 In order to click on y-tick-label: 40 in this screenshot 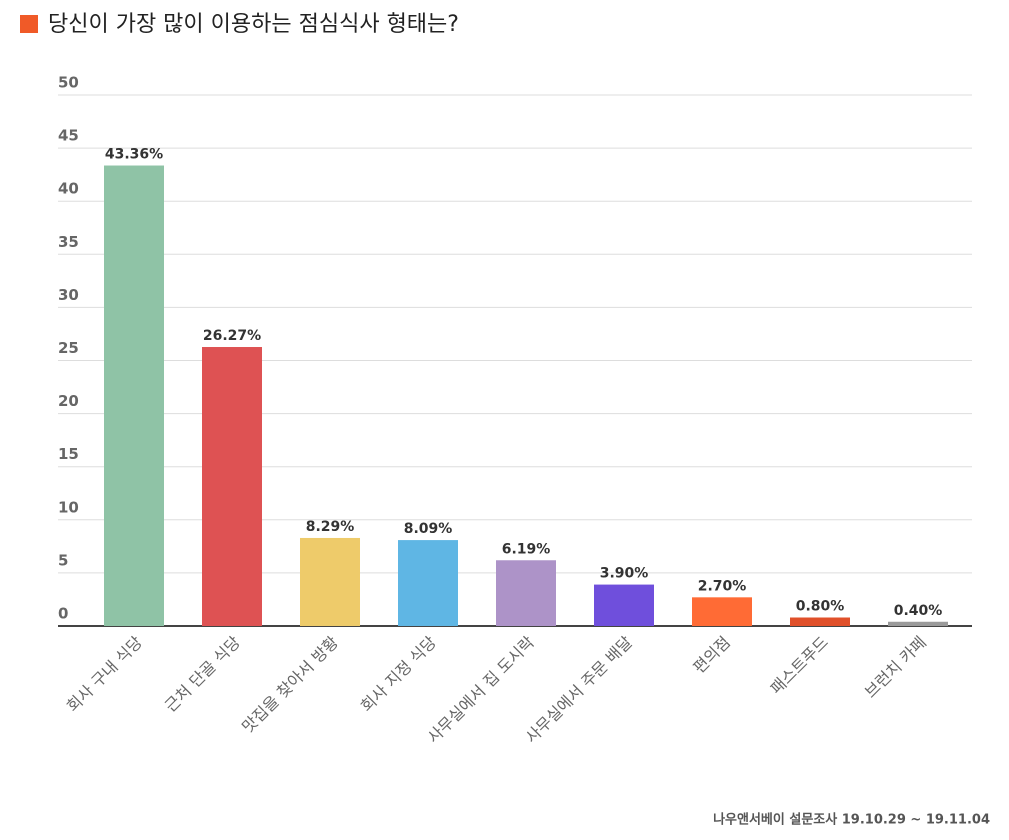, I will do `click(68, 189)`.